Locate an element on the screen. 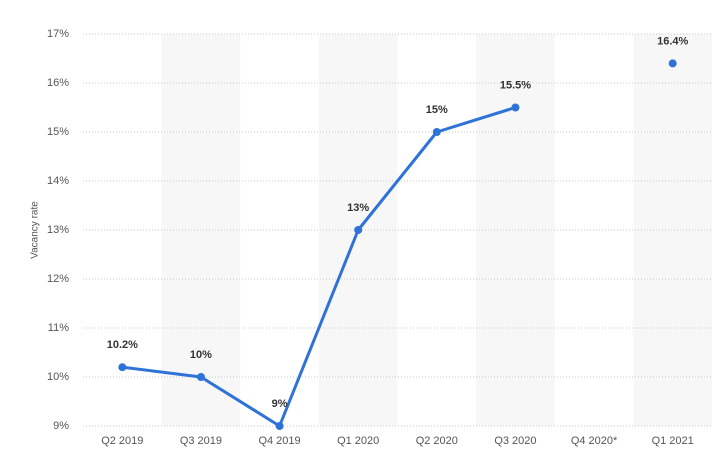  x-tick-label: Q2 2019 is located at coordinates (122, 441).